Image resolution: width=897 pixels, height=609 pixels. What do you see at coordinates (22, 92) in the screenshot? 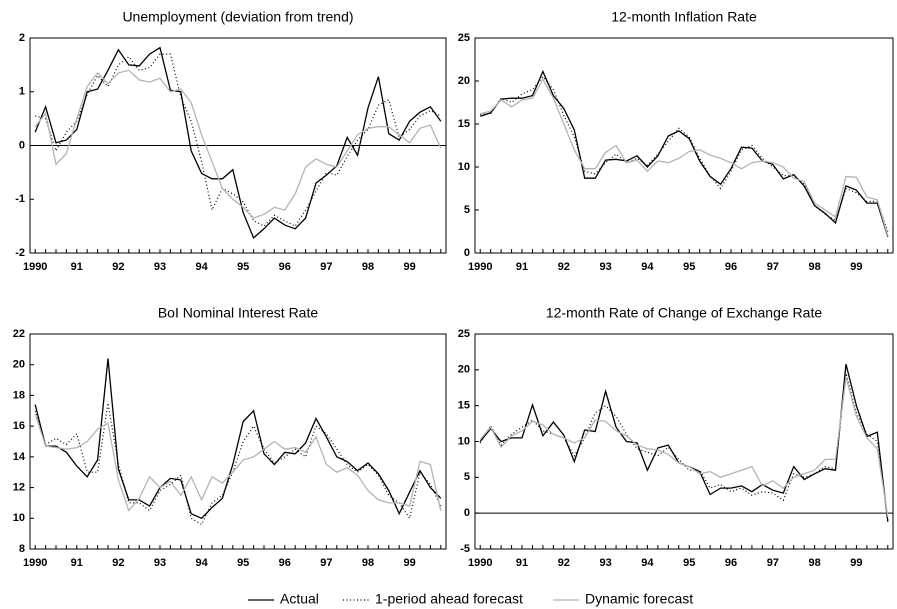
I see `y-tick-label: 1` at bounding box center [22, 92].